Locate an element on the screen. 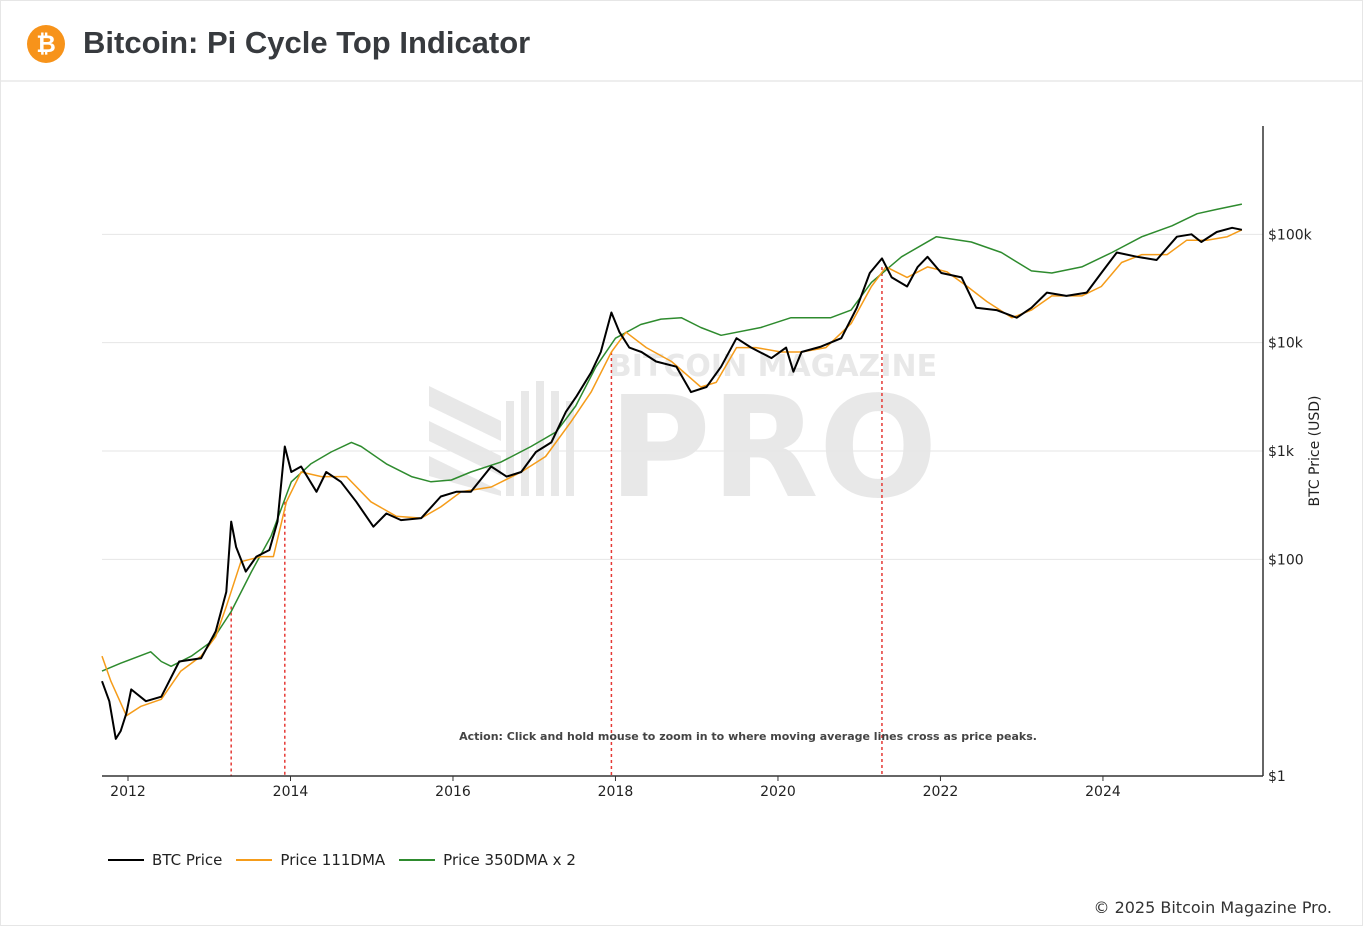 The width and height of the screenshot is (1363, 926). y-tick-label: $1 is located at coordinates (1277, 777).